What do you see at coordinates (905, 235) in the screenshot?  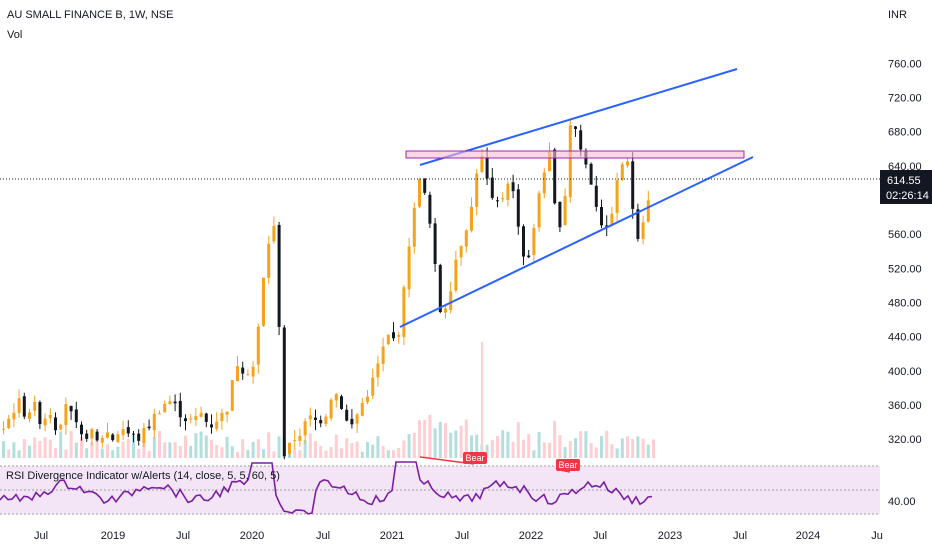 I see `y-tick-label: 560.00` at bounding box center [905, 235].